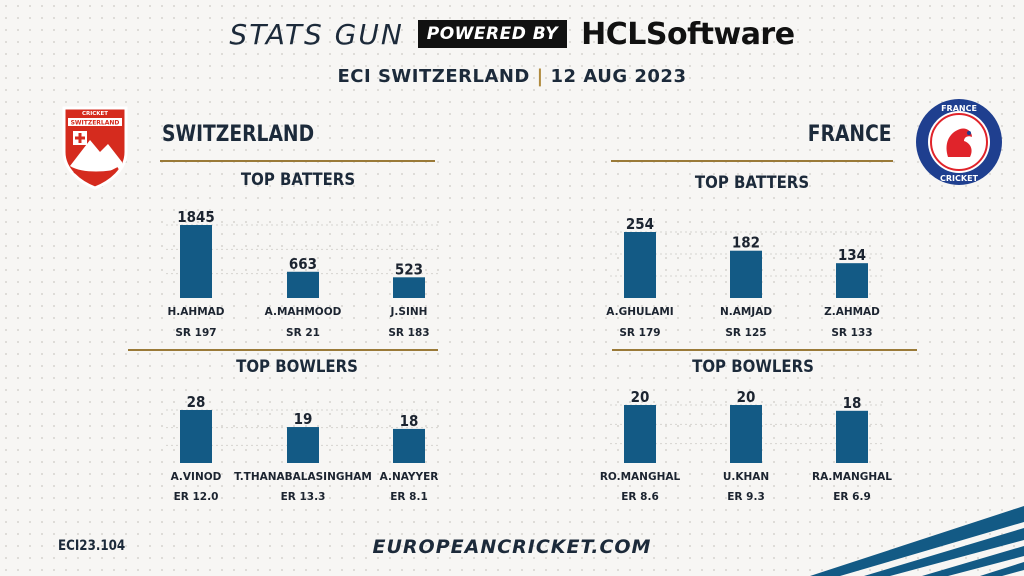  Describe the element at coordinates (852, 477) in the screenshot. I see `fra-bowlers-player-name: RA.MANGHAL` at that location.